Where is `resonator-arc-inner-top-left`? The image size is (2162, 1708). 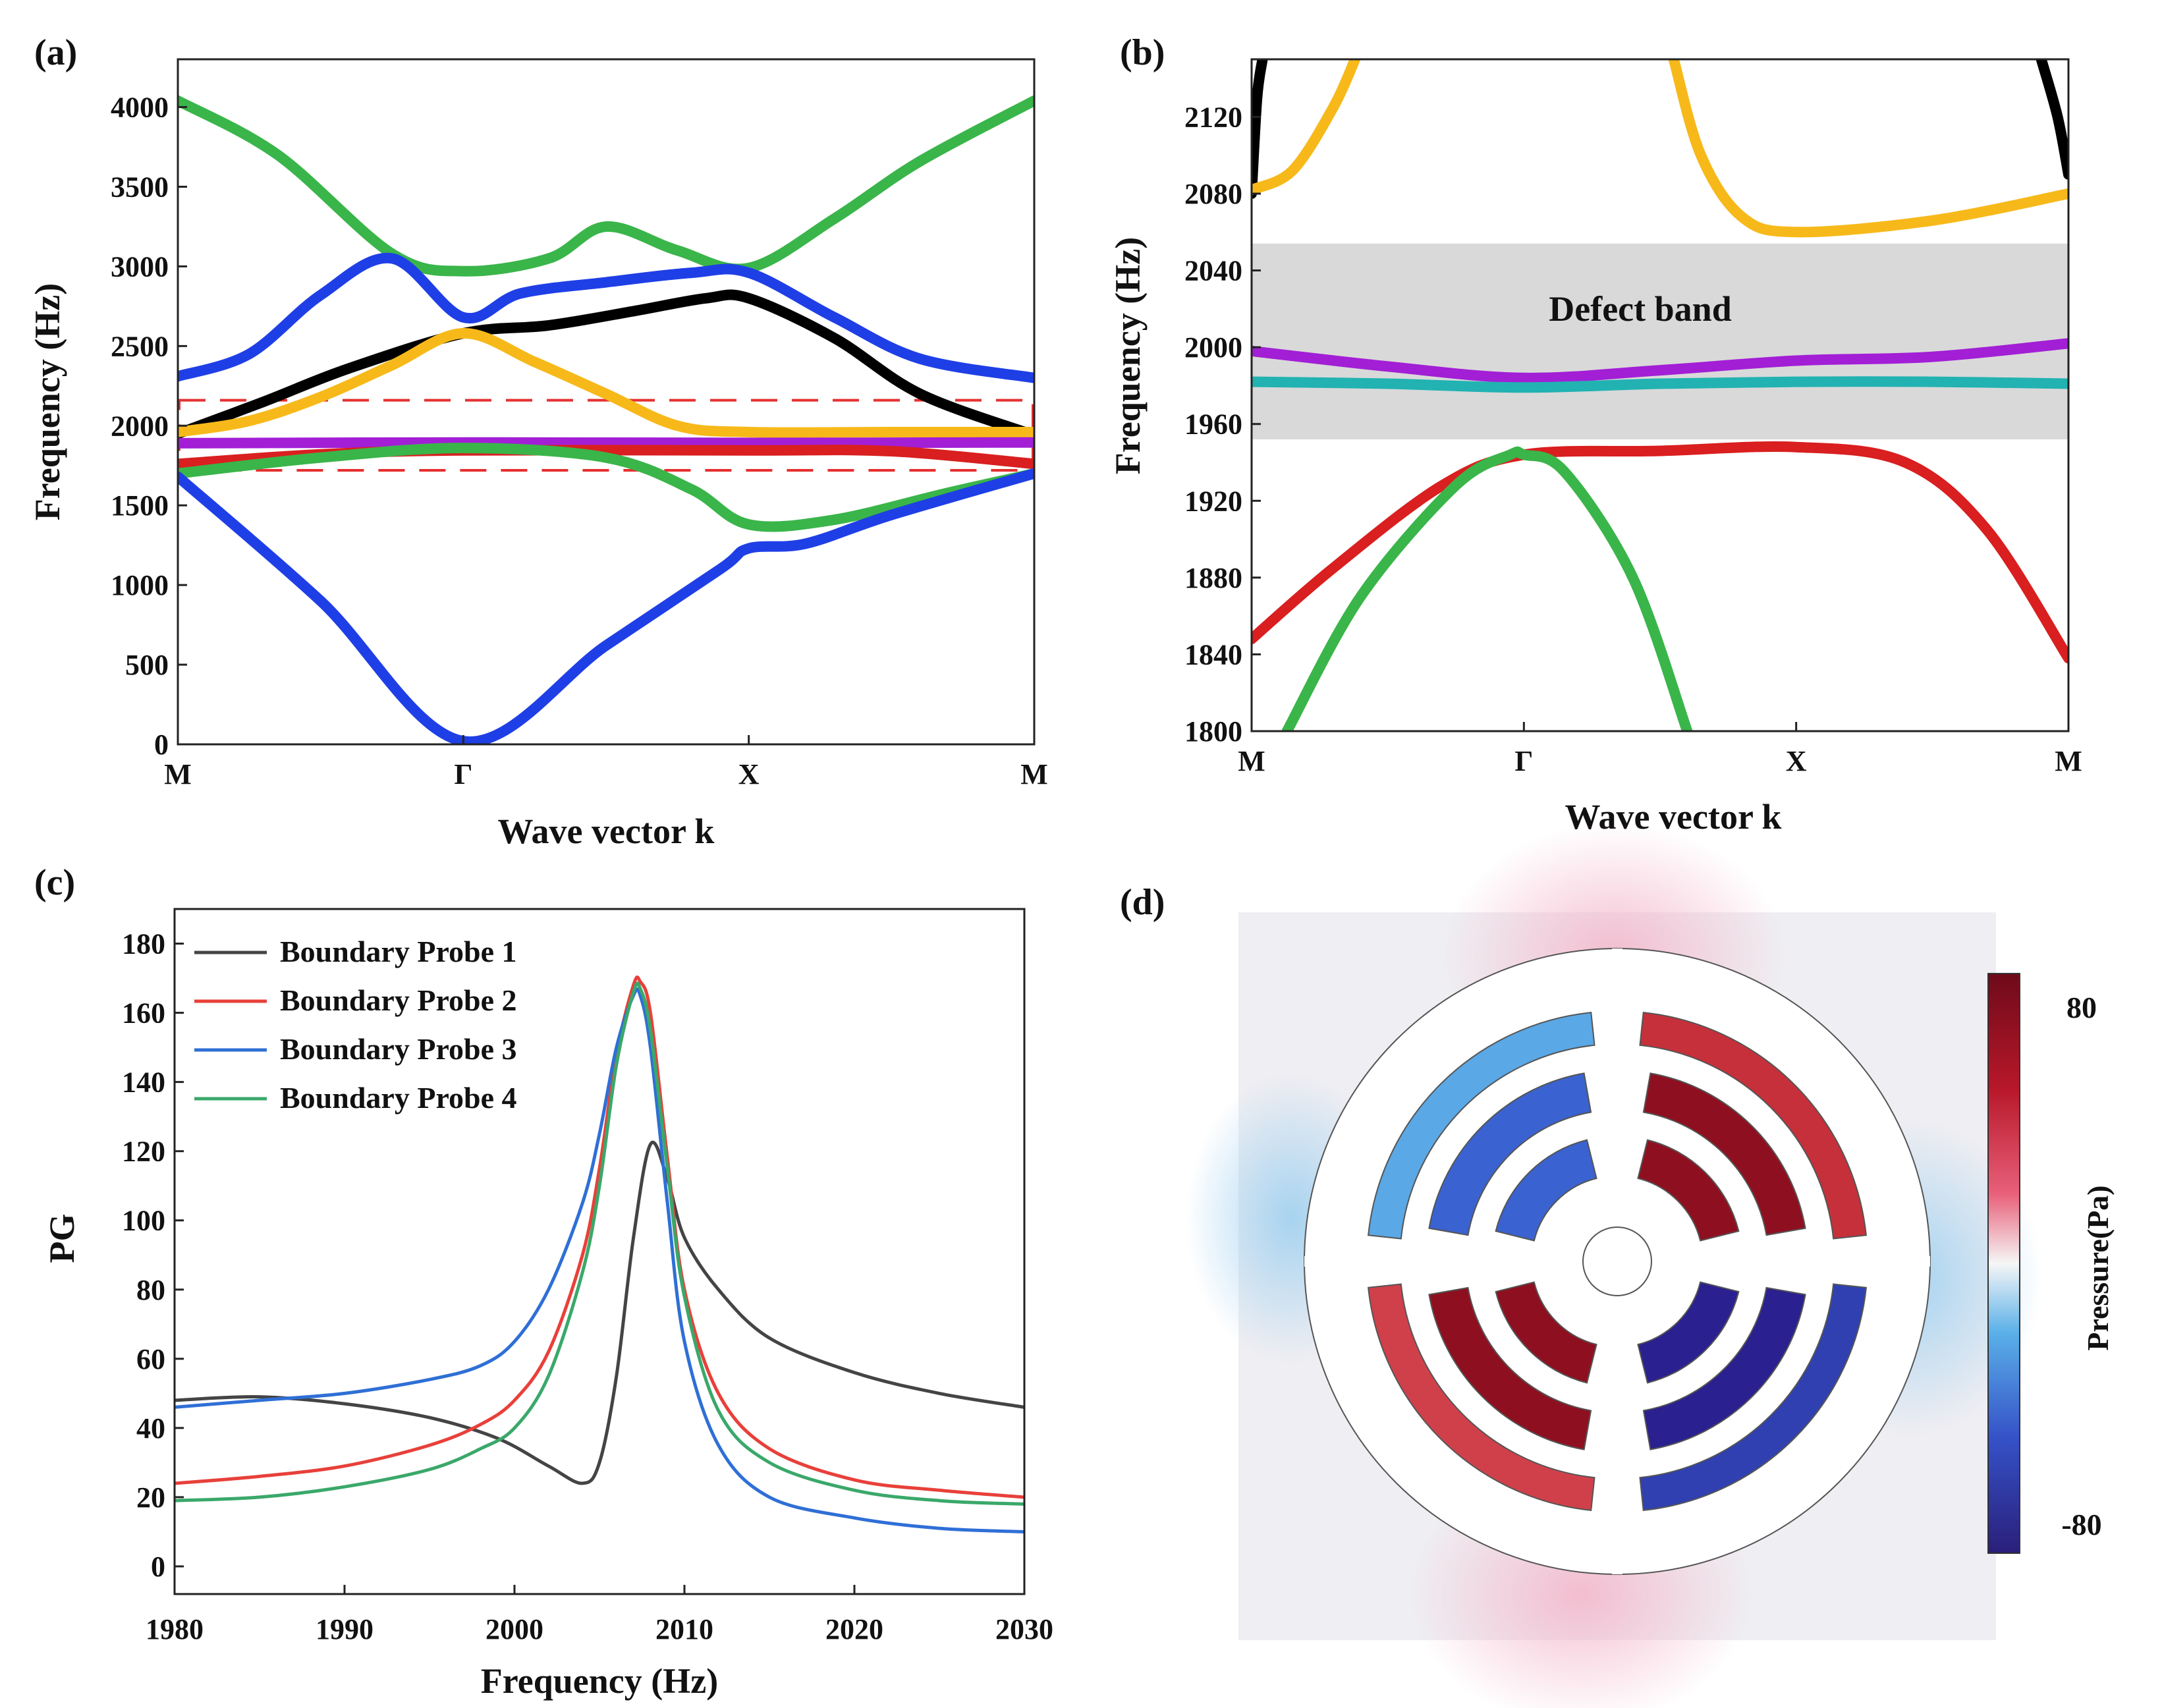
resonator-arc-inner-top-left is located at coordinates (1546, 1190).